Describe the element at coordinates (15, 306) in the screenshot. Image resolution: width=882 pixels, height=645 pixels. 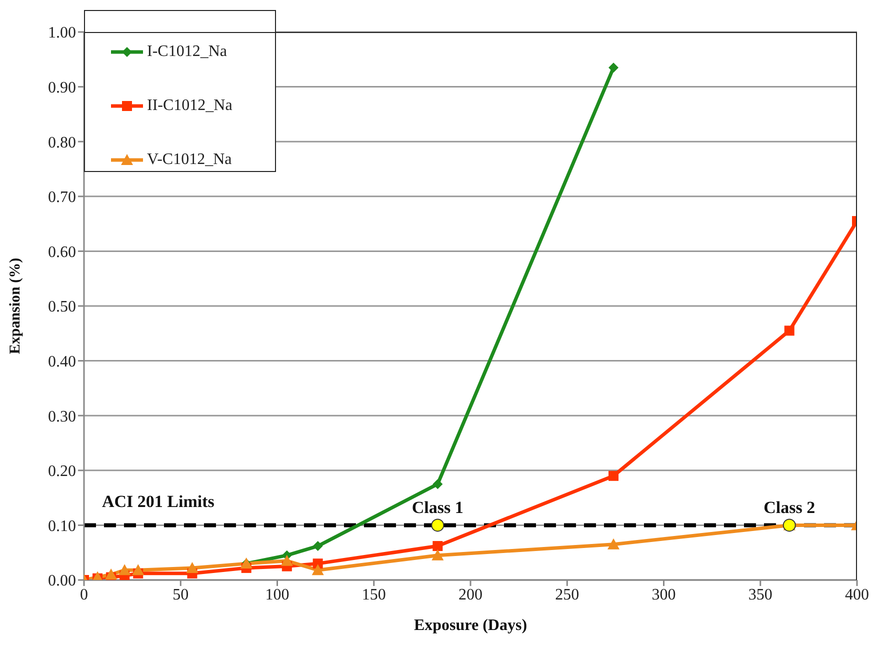
I see `y-axis-title: Expansion (%)` at that location.